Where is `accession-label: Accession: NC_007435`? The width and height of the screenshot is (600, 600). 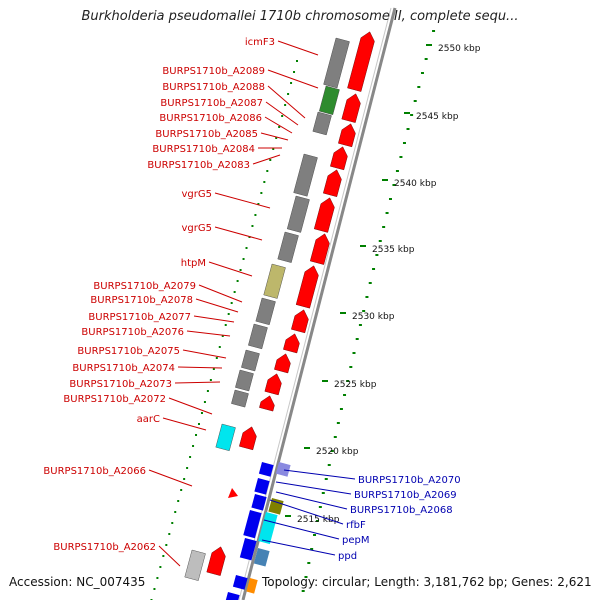
accession-label: Accession: NC_007435 is located at coordinates (77, 582).